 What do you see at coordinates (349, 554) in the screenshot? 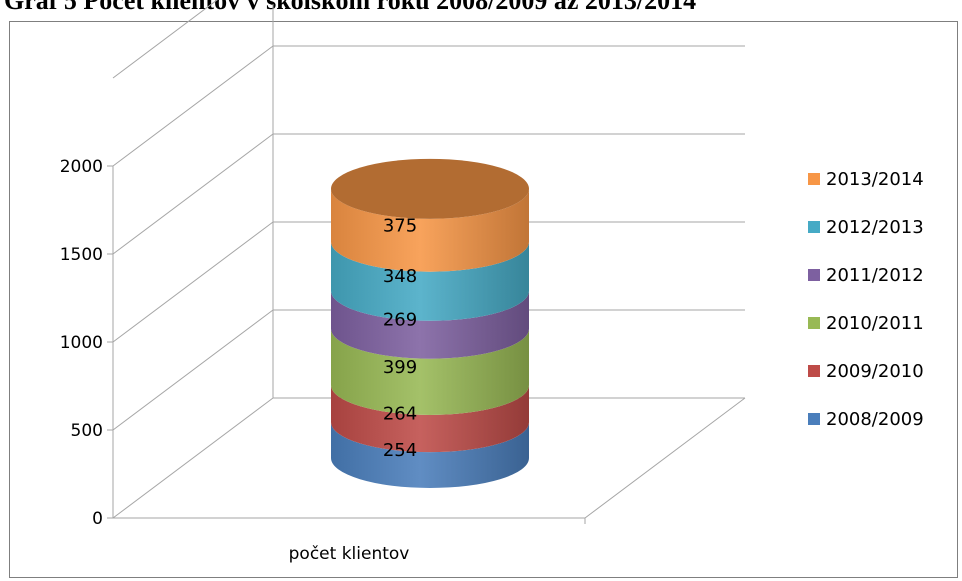
I see `x-category-label: počet klientov` at bounding box center [349, 554].